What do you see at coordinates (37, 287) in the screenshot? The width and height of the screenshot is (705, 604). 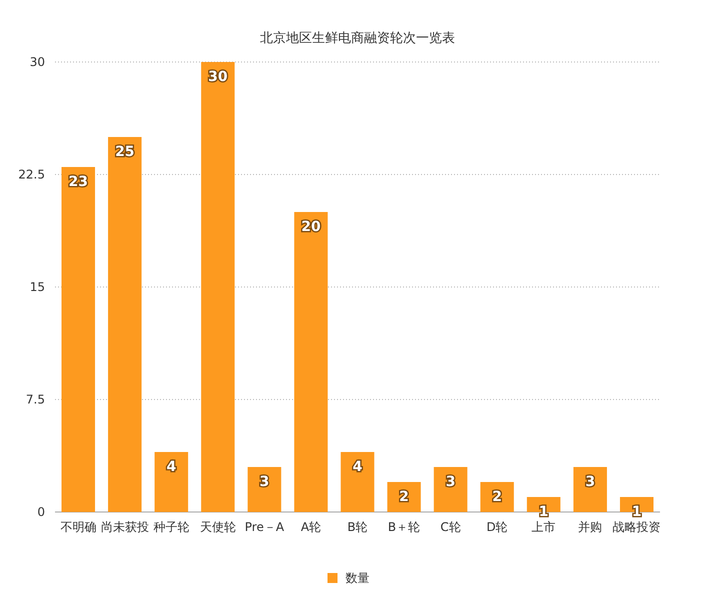 I see `y-tick-label: 15` at bounding box center [37, 287].